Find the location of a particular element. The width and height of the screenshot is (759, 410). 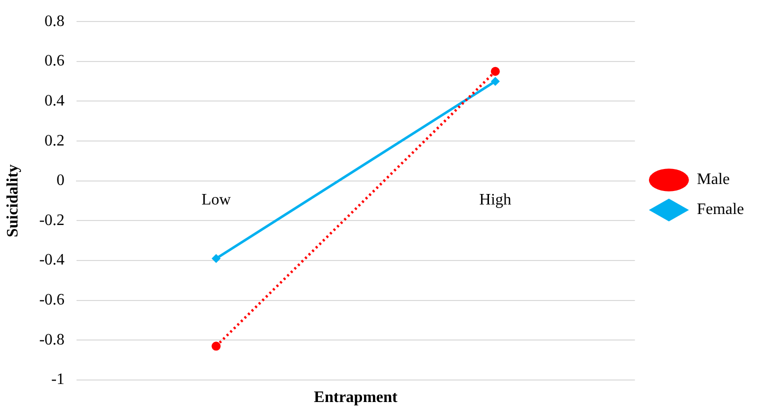

legend-label: Female is located at coordinates (720, 209).